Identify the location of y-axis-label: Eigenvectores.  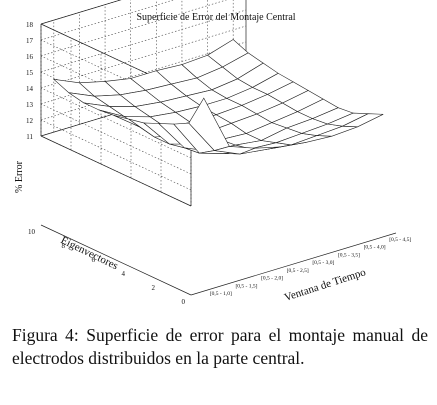
(89, 253).